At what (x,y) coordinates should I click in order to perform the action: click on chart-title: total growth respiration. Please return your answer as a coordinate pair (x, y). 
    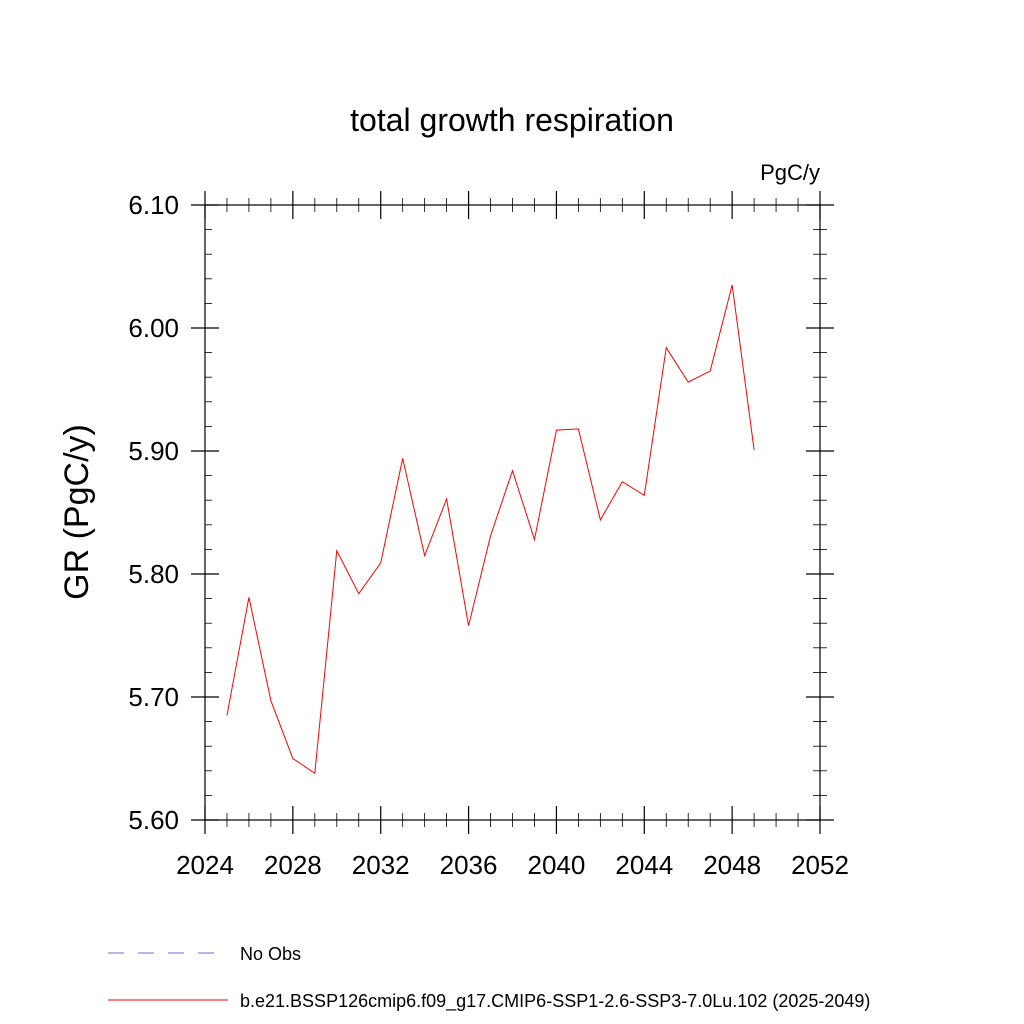
    Looking at the image, I should click on (512, 120).